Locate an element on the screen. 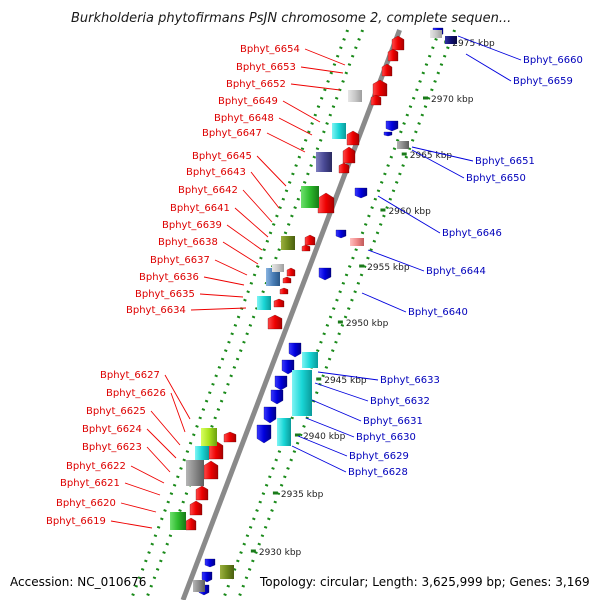 The image size is (600, 600). gene-label-bphyt-6644: Bphyt_6644 is located at coordinates (456, 271).